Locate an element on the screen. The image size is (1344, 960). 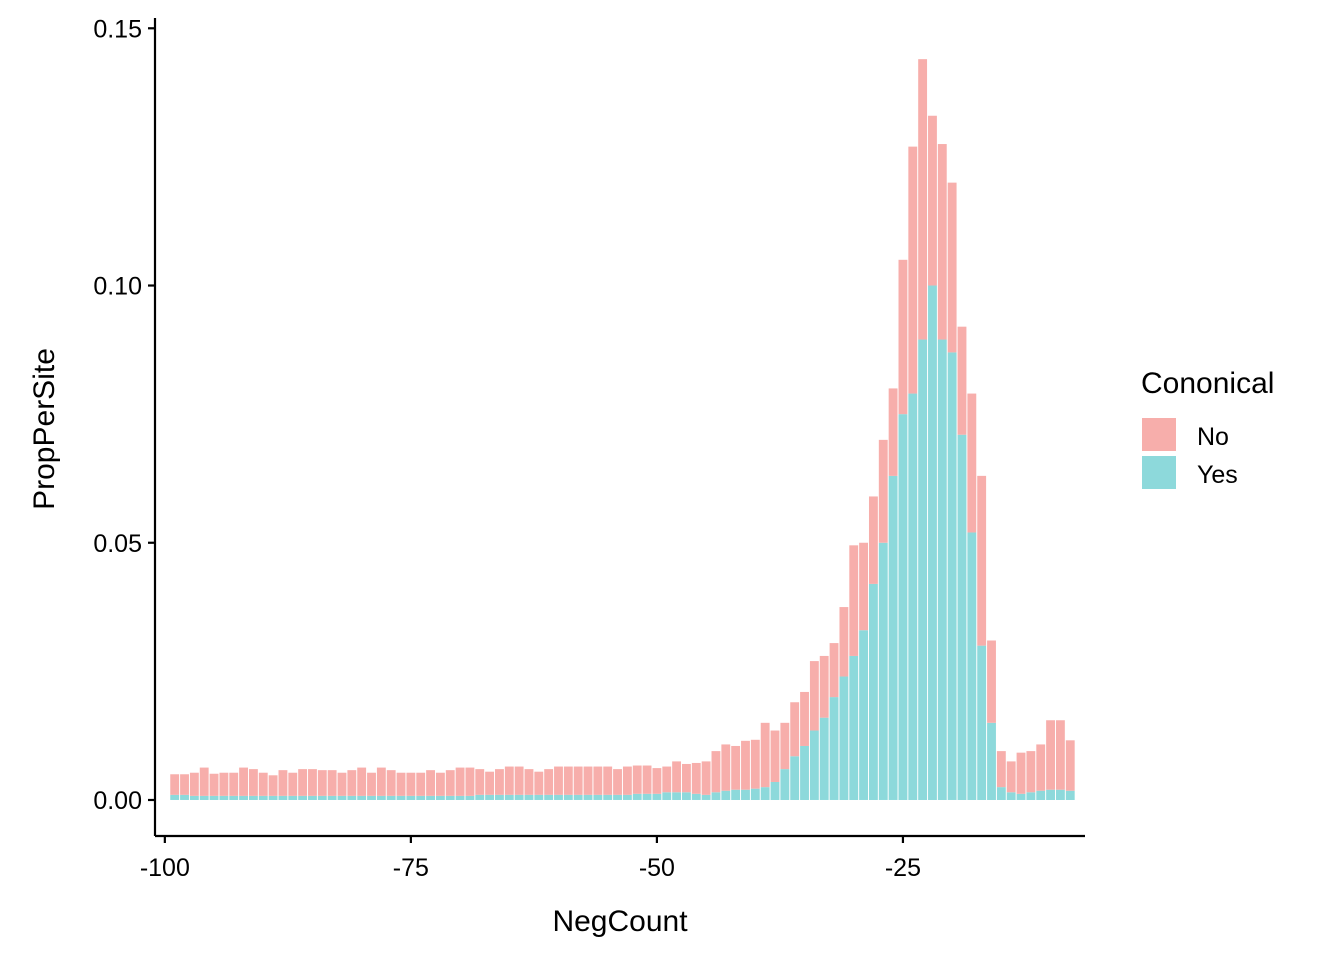
legend-title: Cononical is located at coordinates (1207, 383).